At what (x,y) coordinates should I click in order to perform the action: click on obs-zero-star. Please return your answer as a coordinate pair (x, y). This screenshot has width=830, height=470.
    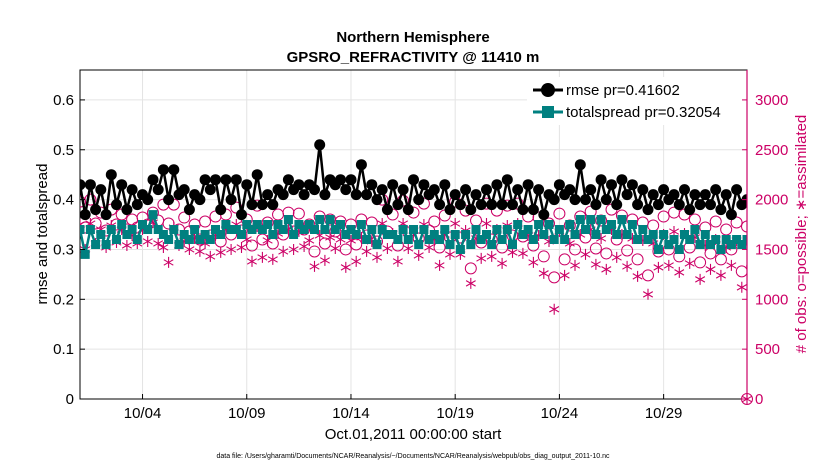
    Looking at the image, I should click on (747, 399).